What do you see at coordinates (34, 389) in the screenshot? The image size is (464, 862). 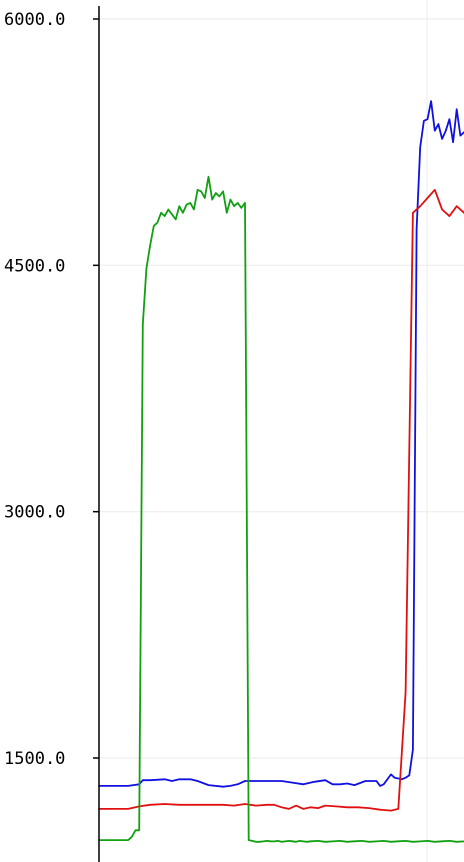 I see `tick-labels: 1500.0 3000.0 4500.0 6000.0` at bounding box center [34, 389].